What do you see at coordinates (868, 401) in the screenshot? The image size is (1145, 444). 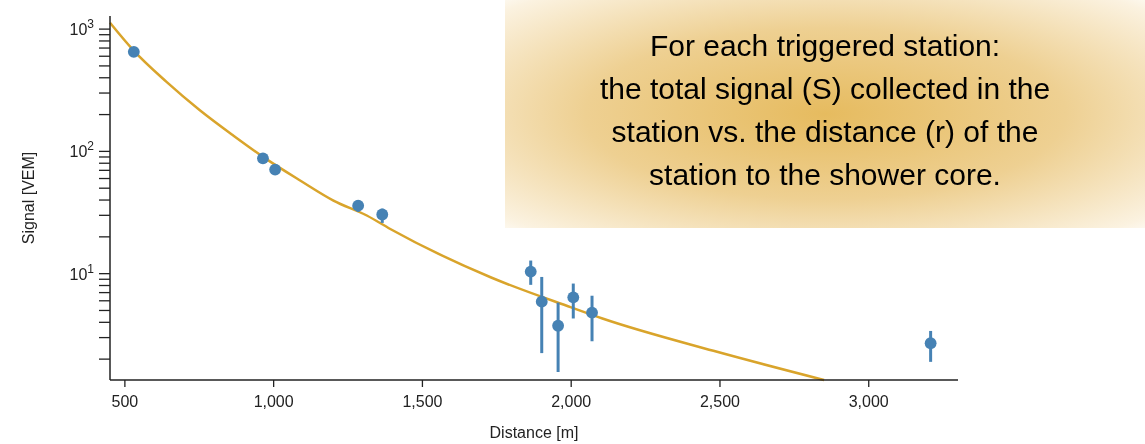 I see `x-tick-label: 3,000` at bounding box center [868, 401].